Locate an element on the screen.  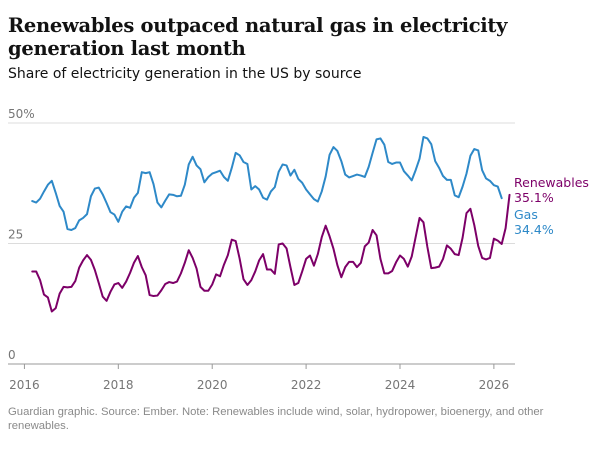
y-tick-label: 0 is located at coordinates (12, 355).